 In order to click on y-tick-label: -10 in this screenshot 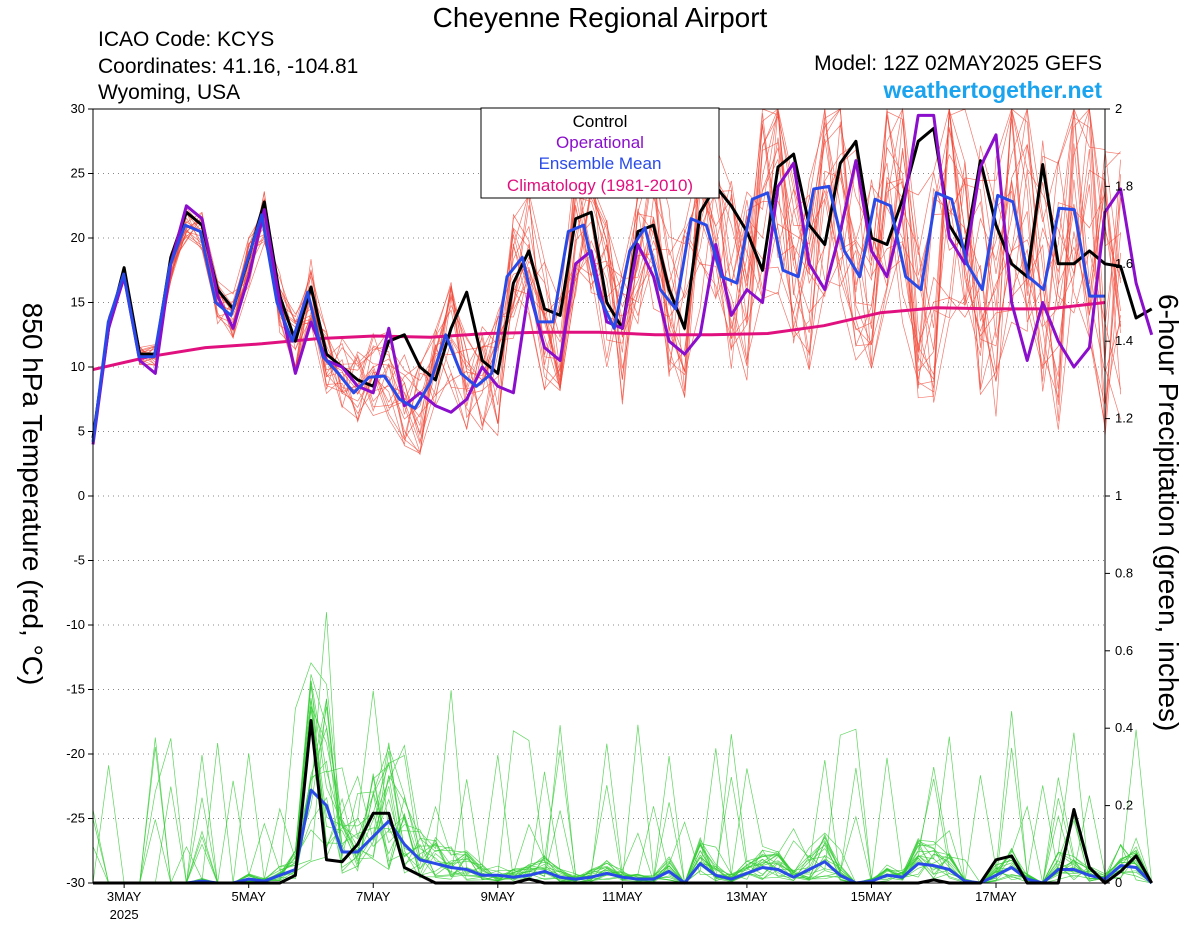, I will do `click(75, 624)`.